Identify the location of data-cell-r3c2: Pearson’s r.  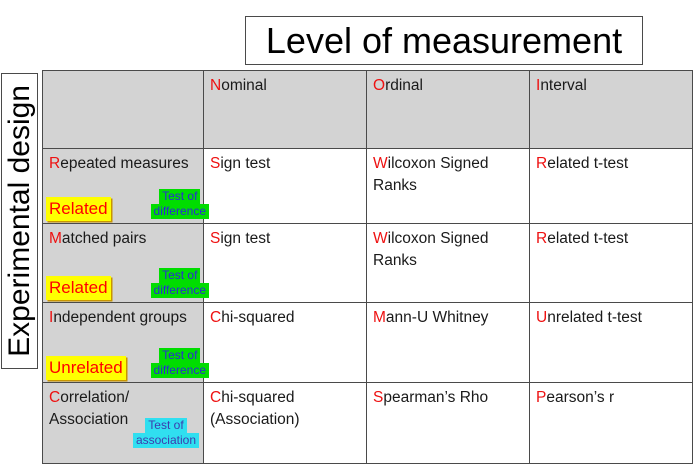
(611, 423).